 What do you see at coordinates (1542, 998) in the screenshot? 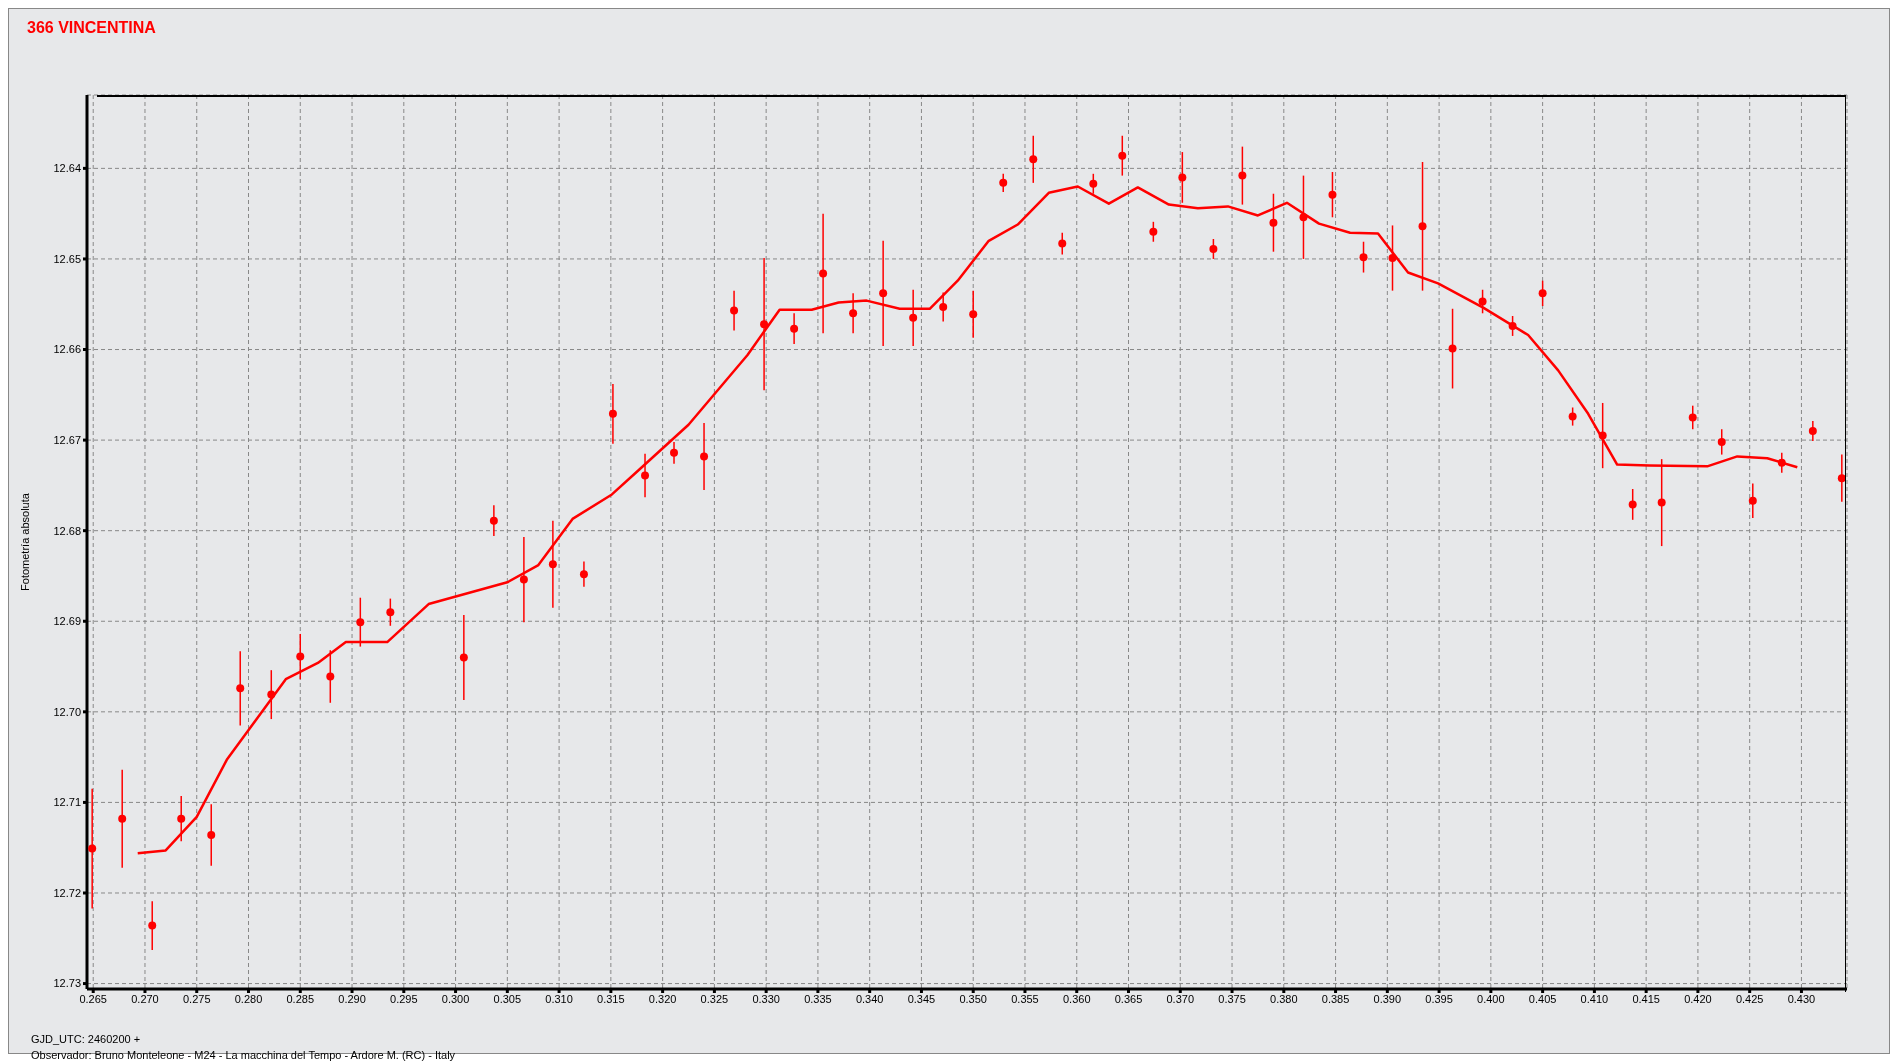
I see `x-tick-label: 0.405` at bounding box center [1542, 998].